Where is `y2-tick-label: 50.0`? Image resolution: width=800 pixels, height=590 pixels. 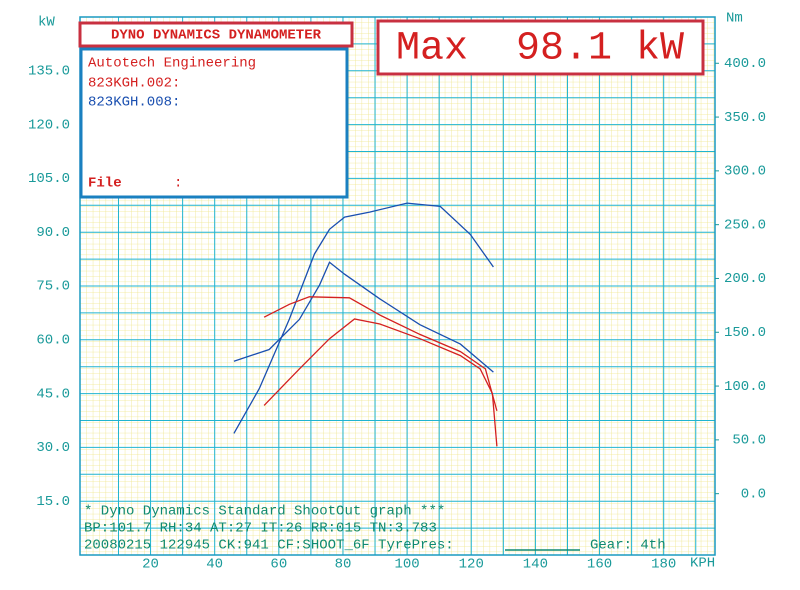 y2-tick-label: 50.0 is located at coordinates (749, 441).